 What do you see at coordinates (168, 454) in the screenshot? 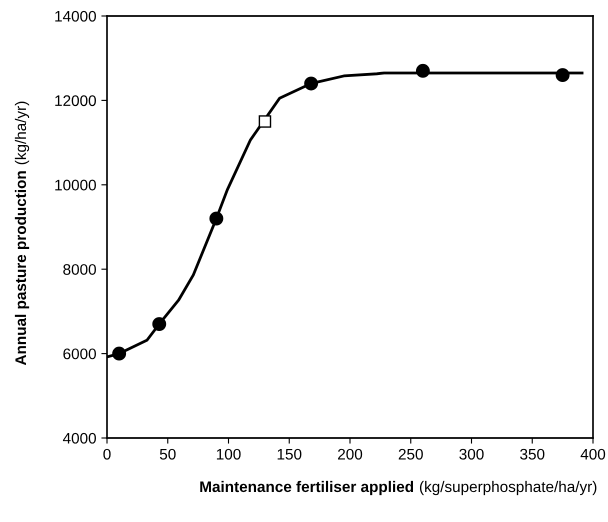
I see `x-tick-label: 50` at bounding box center [168, 454].